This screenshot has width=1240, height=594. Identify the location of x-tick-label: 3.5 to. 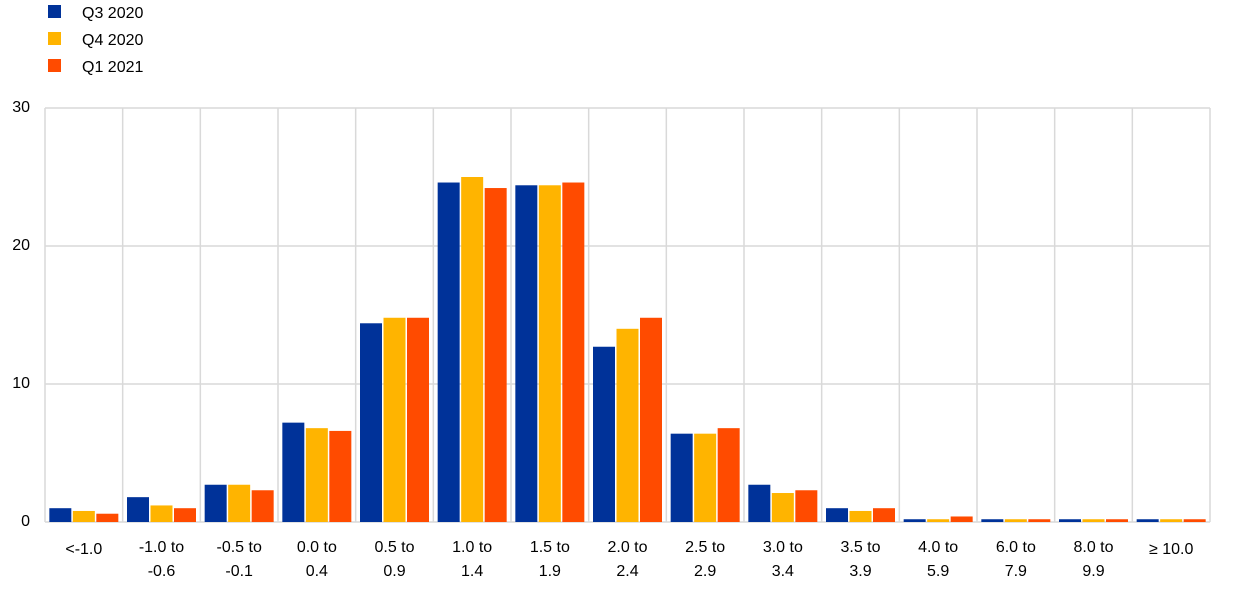
(860, 547).